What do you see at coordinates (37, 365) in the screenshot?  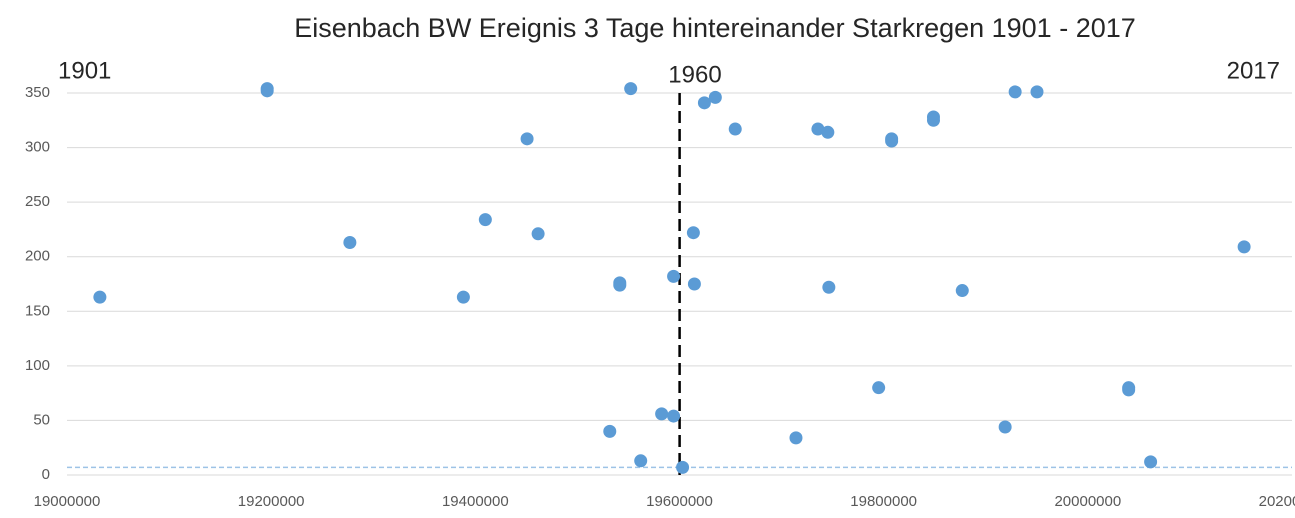 I see `y-tick-label: 100` at bounding box center [37, 365].